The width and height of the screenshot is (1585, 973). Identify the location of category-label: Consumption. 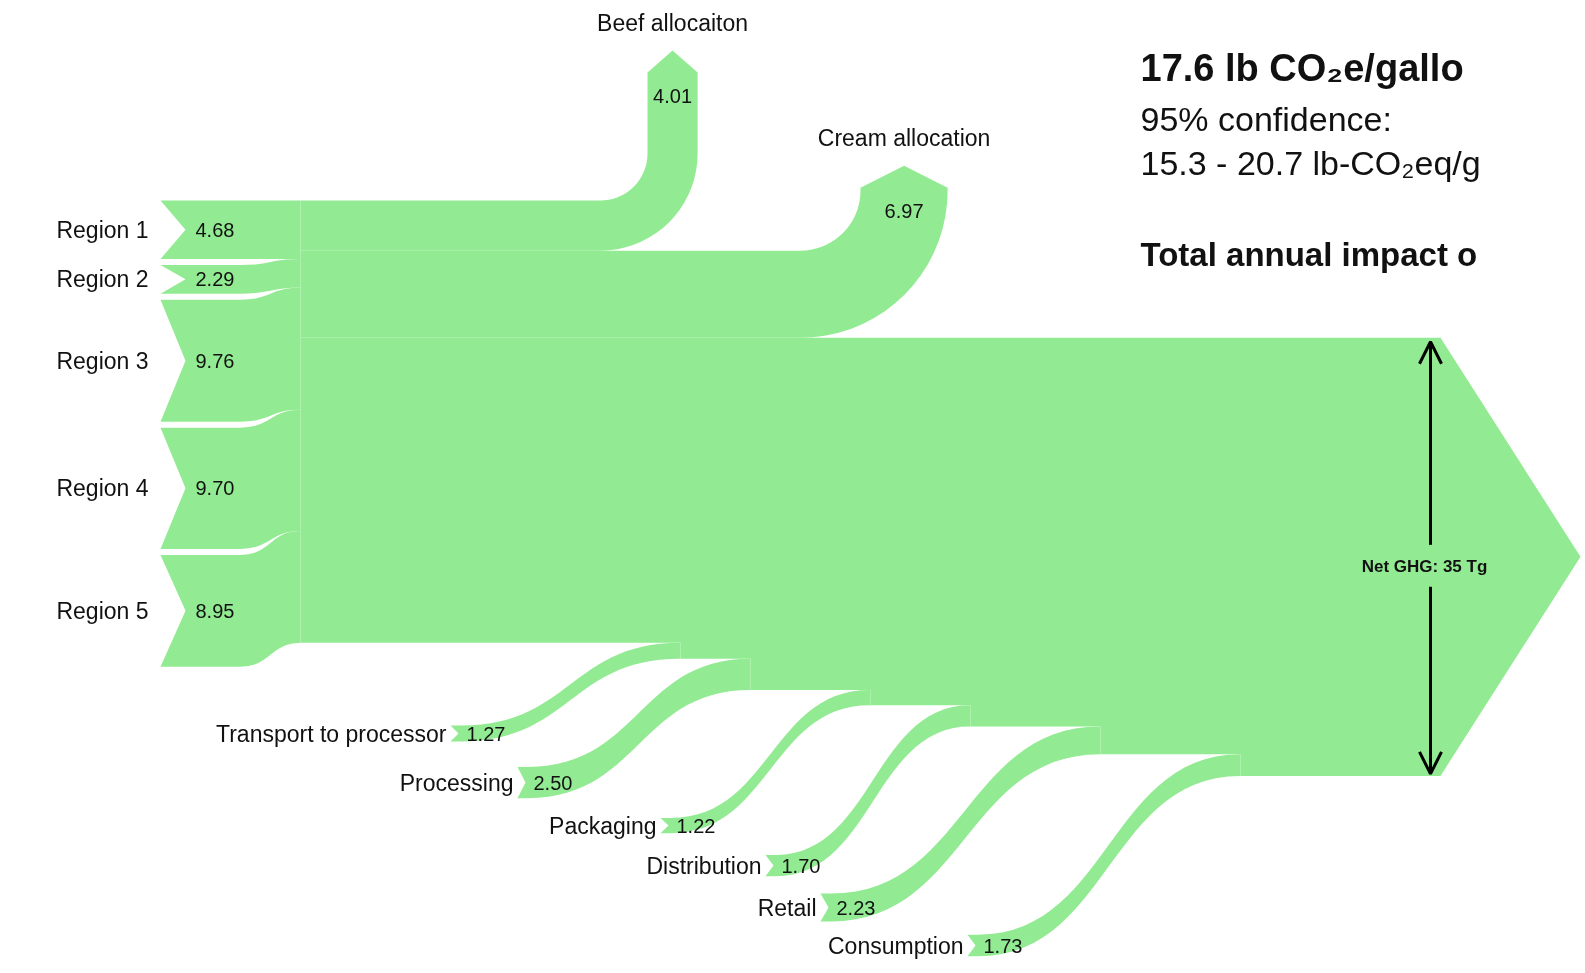
(895, 945).